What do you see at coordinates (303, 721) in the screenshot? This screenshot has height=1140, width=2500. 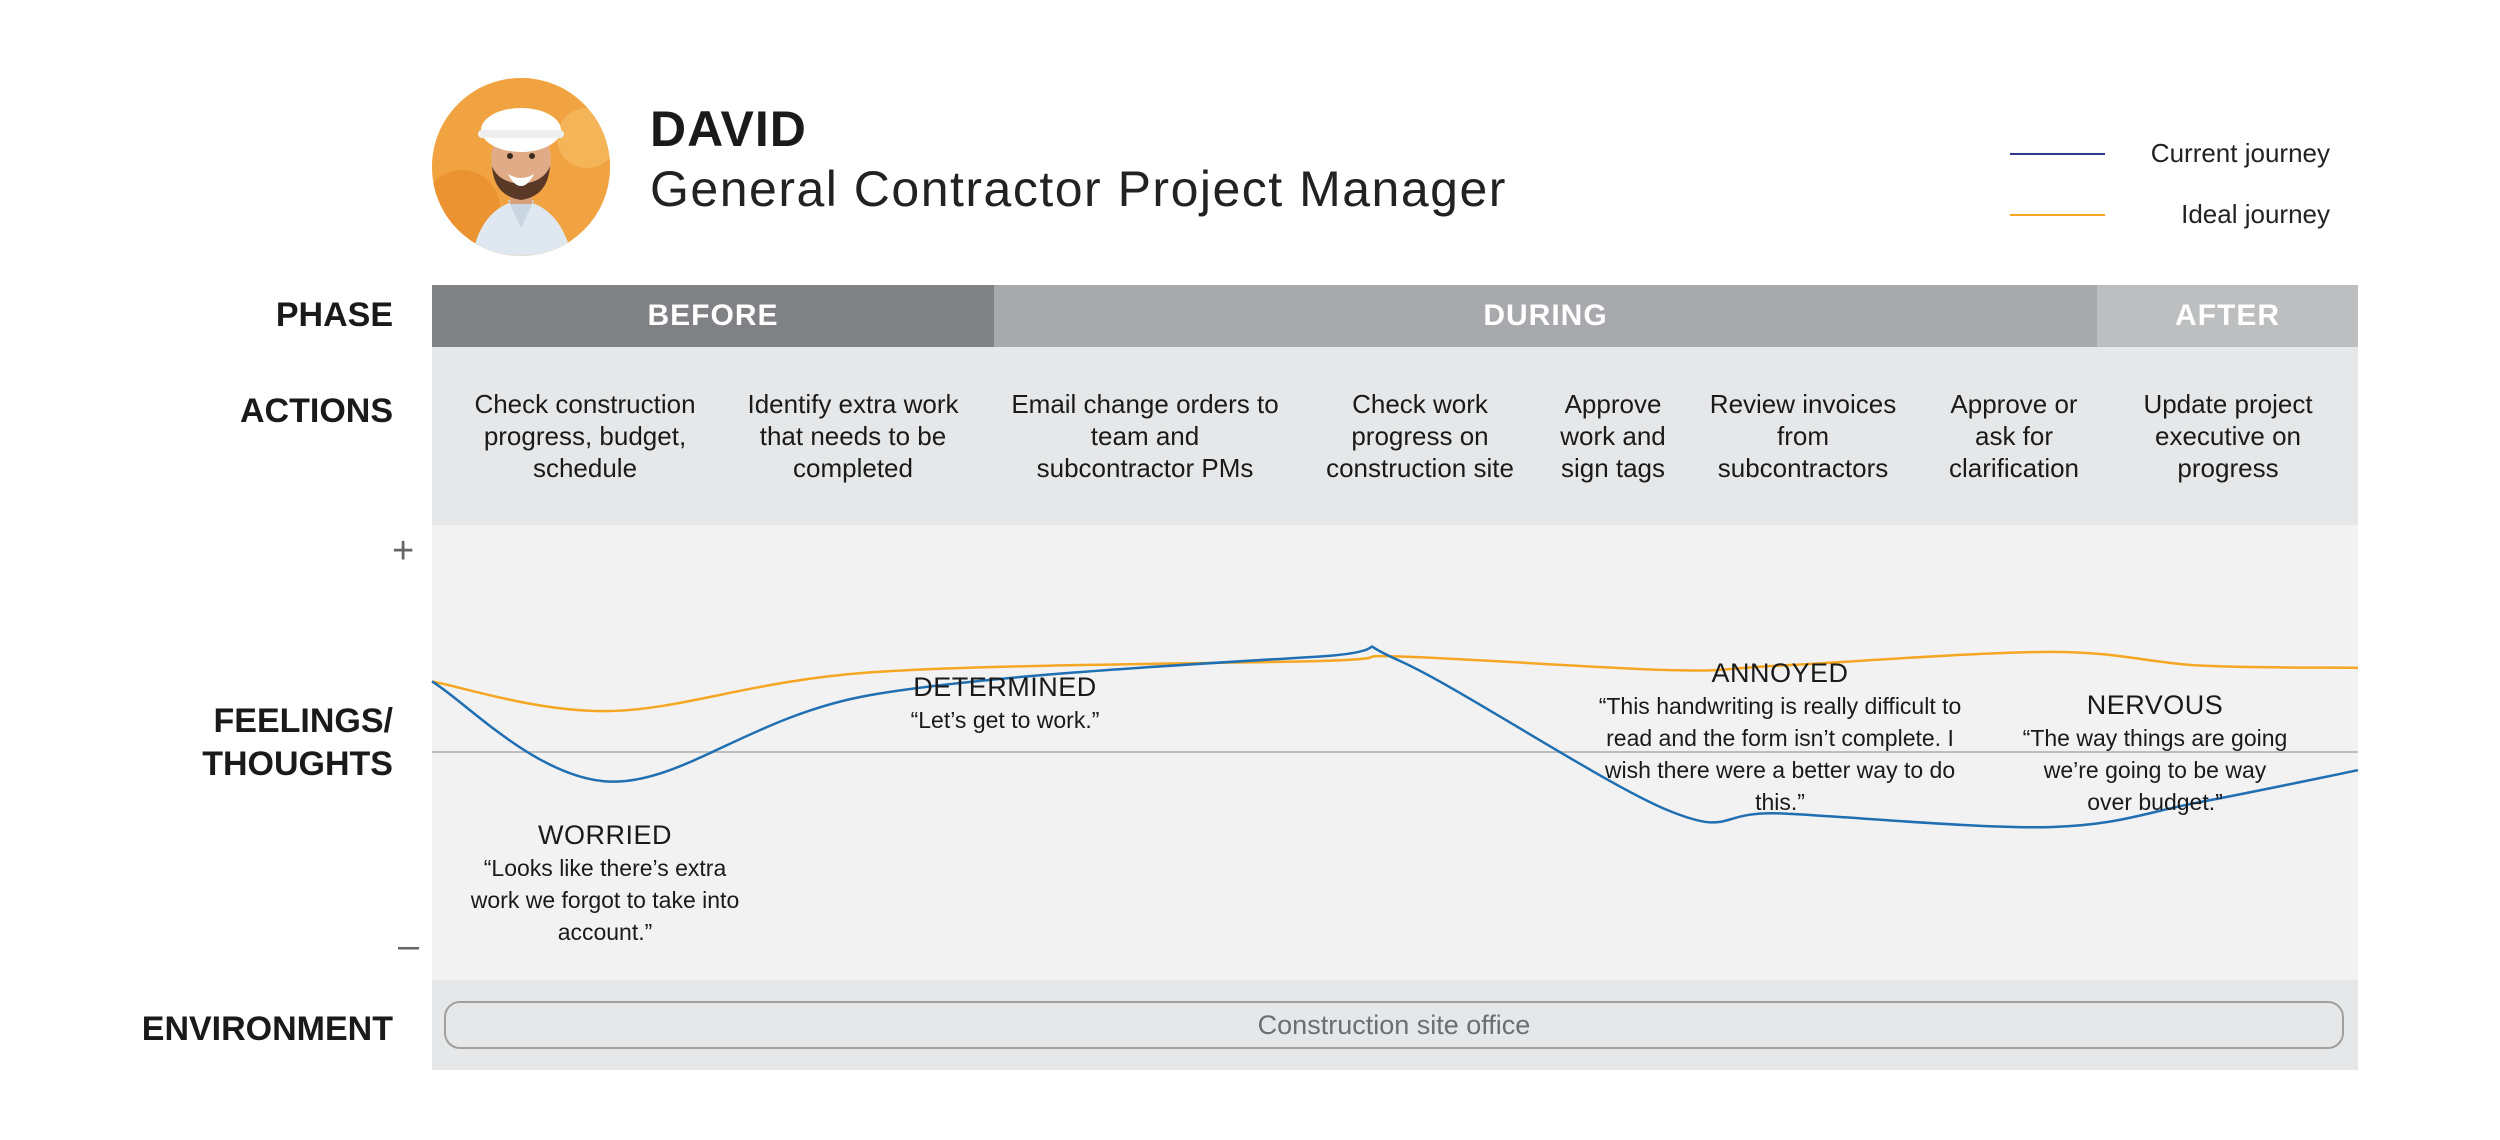 I see `row-label-feelings-line1: FEELINGS/` at bounding box center [303, 721].